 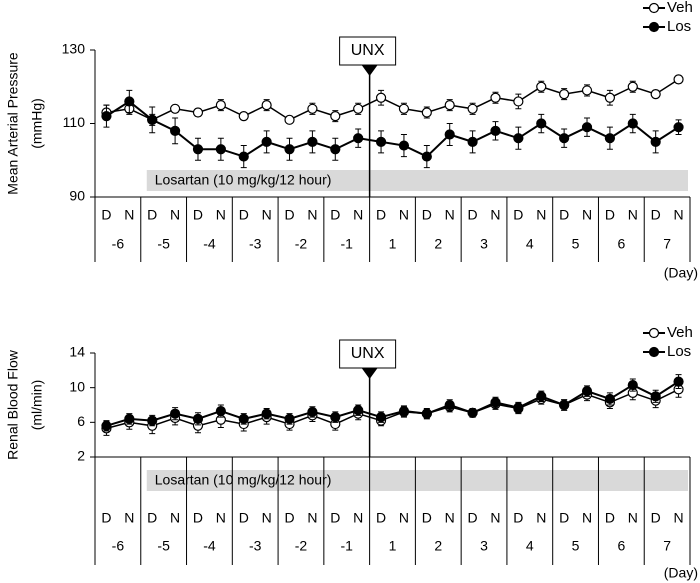 I want to click on y-tick-label: 10, so click(x=77, y=386).